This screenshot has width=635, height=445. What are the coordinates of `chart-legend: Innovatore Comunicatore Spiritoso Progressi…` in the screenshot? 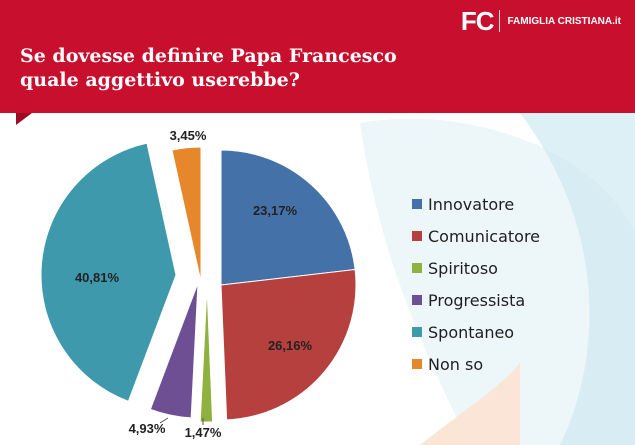 It's located at (476, 284).